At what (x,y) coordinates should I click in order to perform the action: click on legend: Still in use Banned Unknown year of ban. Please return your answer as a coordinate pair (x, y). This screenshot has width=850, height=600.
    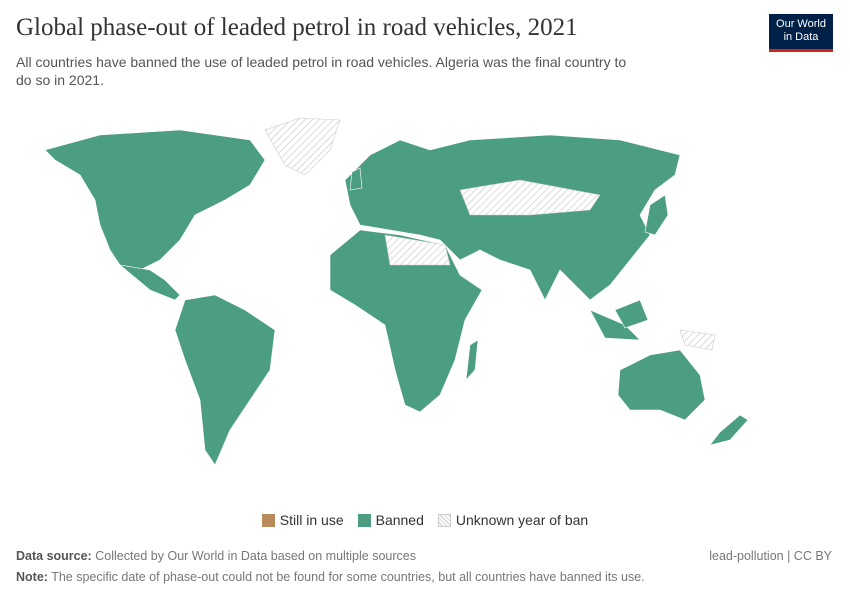
    Looking at the image, I should click on (425, 520).